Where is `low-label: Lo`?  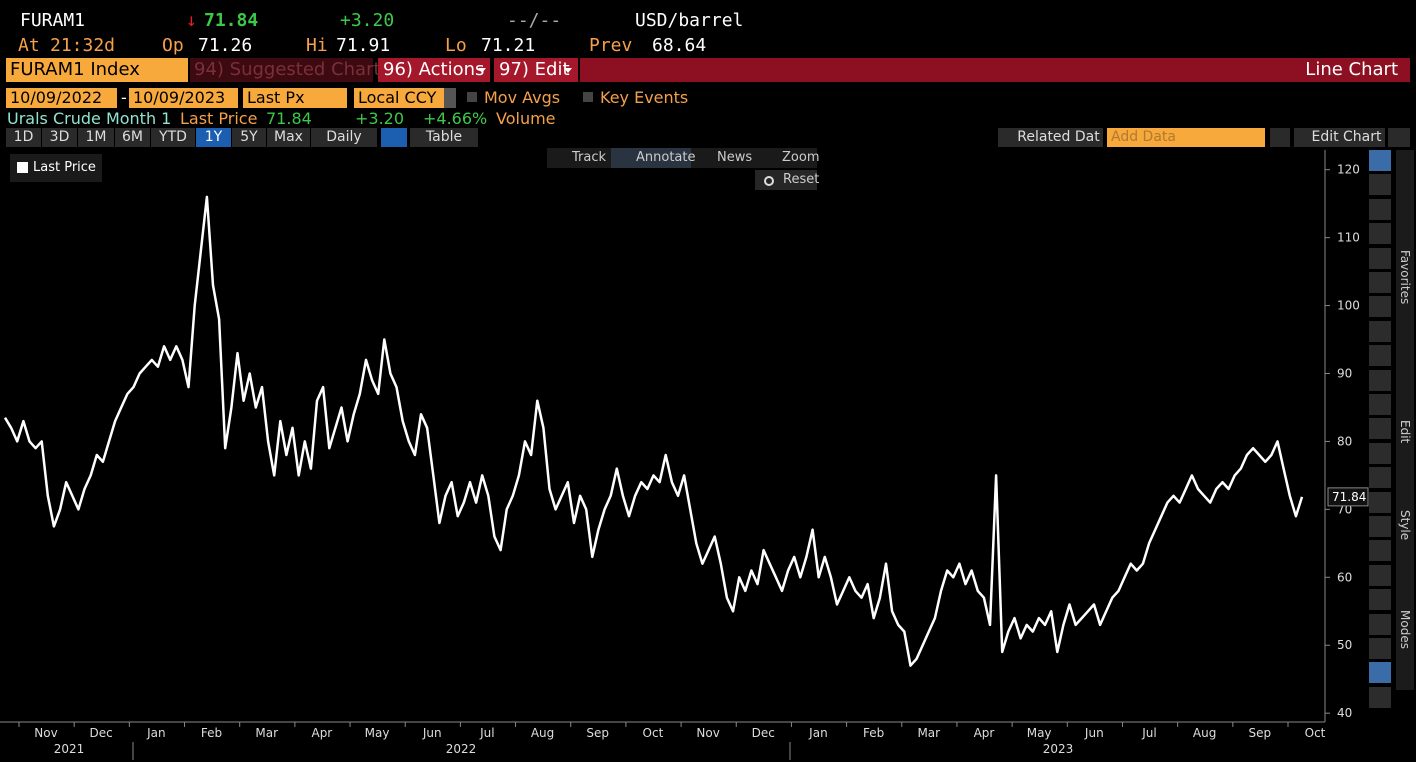 low-label: Lo is located at coordinates (456, 45).